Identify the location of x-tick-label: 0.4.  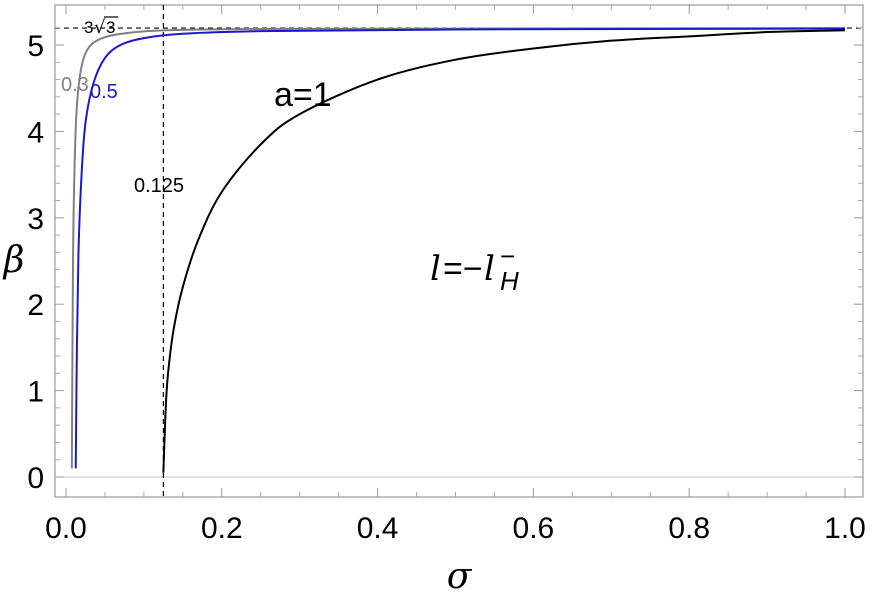
(378, 528).